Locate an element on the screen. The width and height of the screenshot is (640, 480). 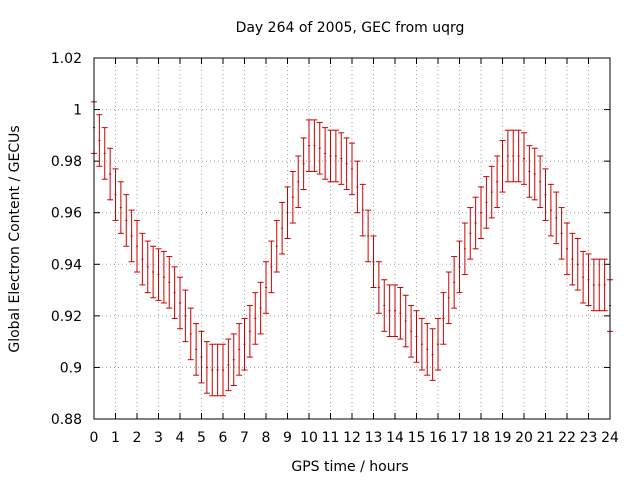
x-tick-label: 22 is located at coordinates (567, 438).